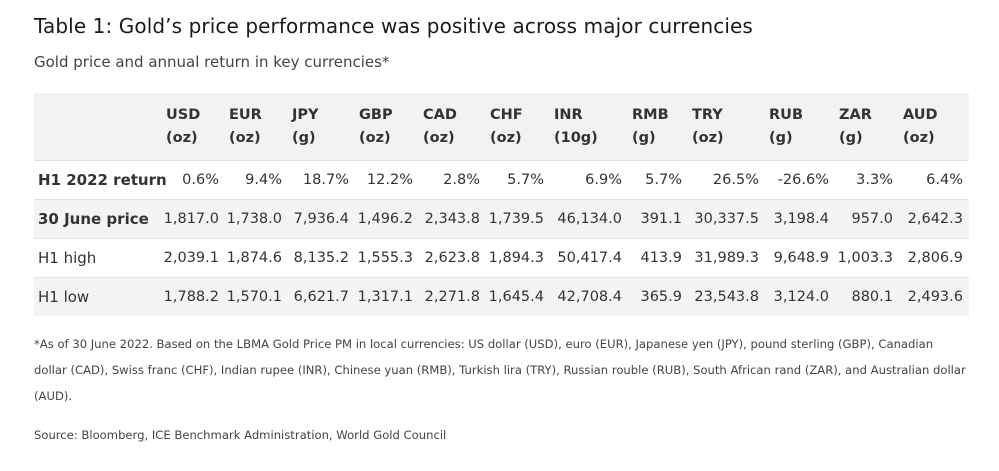 Image resolution: width=999 pixels, height=471 pixels. I want to click on column-currency: AUD, so click(920, 115).